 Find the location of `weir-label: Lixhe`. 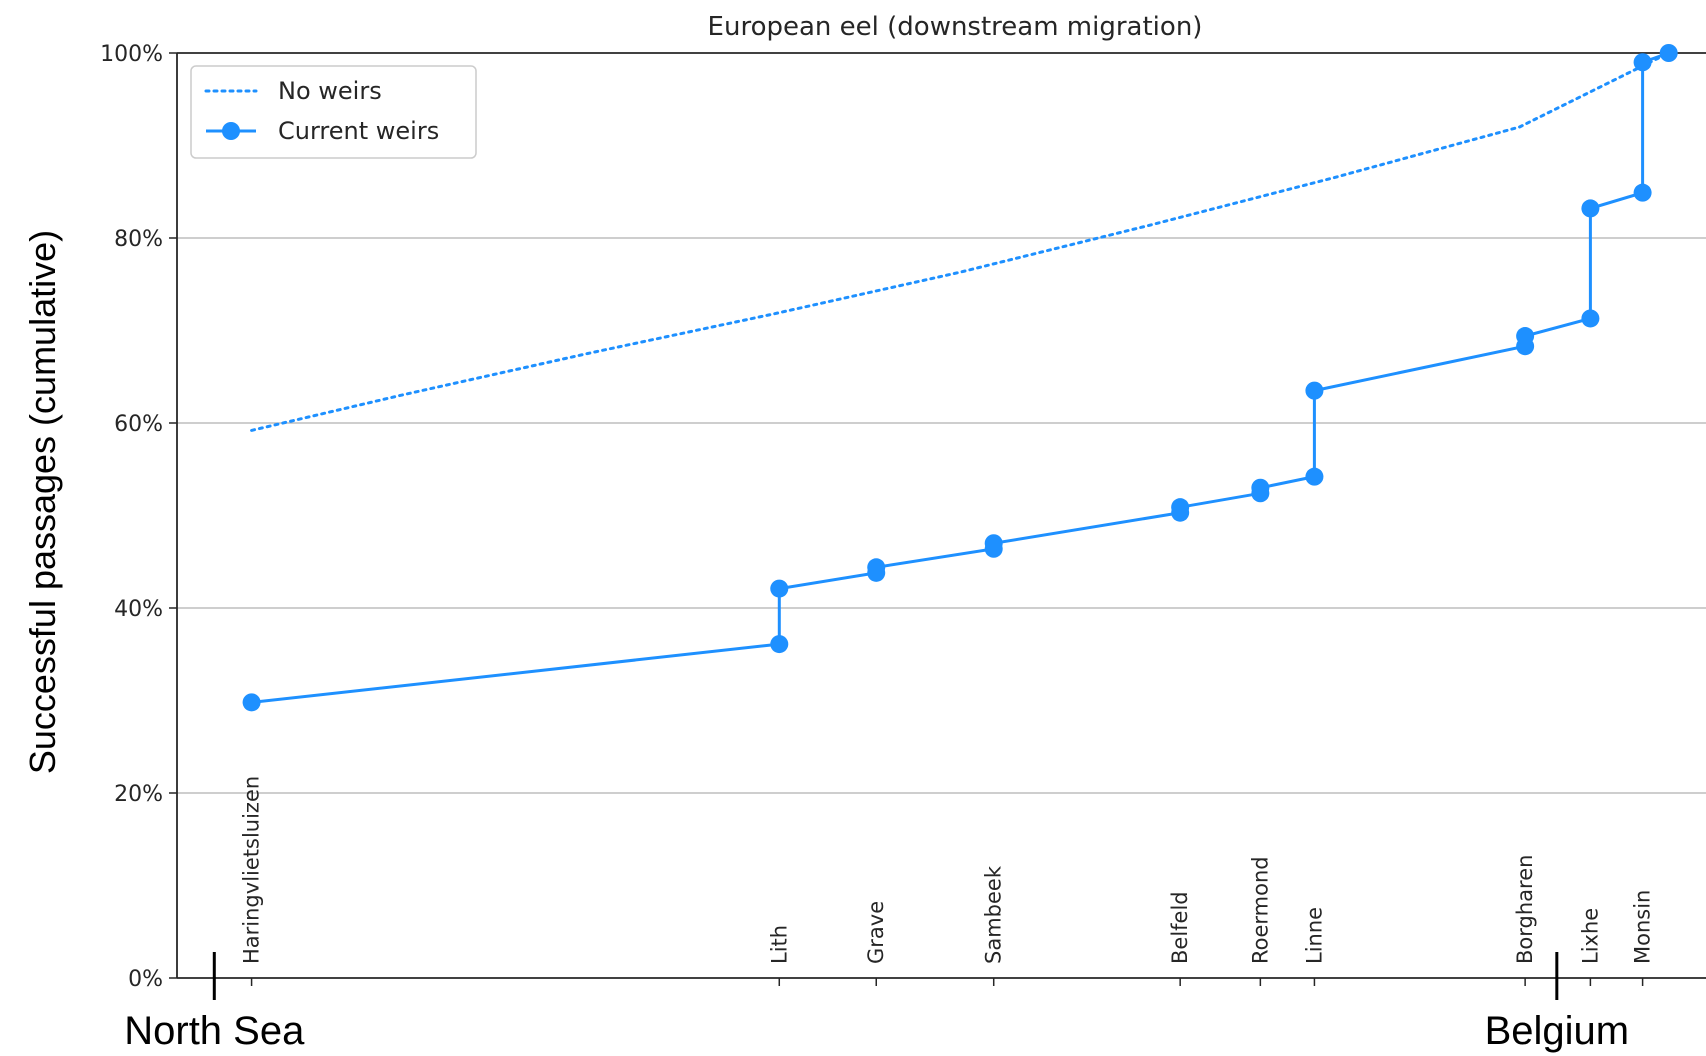

weir-label: Lixhe is located at coordinates (1590, 936).